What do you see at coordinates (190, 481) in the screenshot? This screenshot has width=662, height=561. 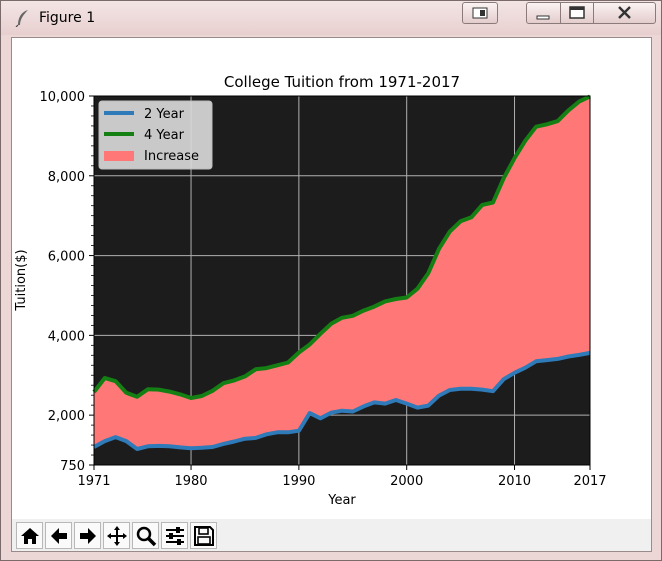 I see `x-tick-label: 1980` at bounding box center [190, 481].